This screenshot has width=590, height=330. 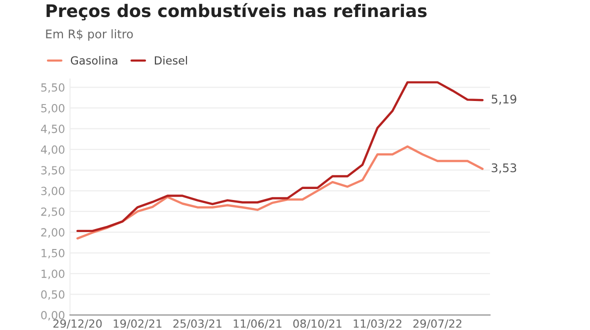 What do you see at coordinates (52, 150) in the screenshot?
I see `y-tick-label: 4,00` at bounding box center [52, 150].